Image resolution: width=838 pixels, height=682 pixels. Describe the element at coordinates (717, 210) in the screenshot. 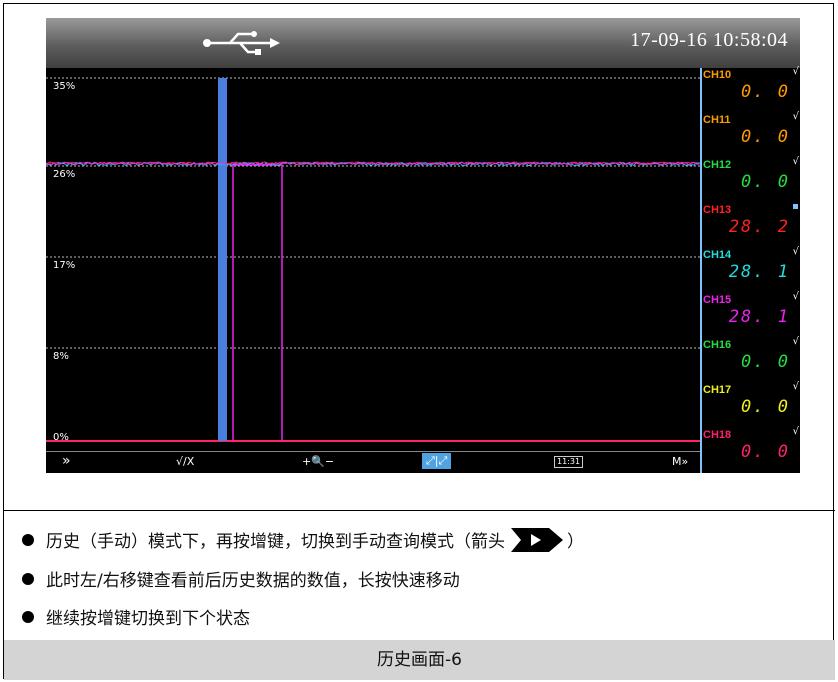

I see `channel-name: CH13` at that location.